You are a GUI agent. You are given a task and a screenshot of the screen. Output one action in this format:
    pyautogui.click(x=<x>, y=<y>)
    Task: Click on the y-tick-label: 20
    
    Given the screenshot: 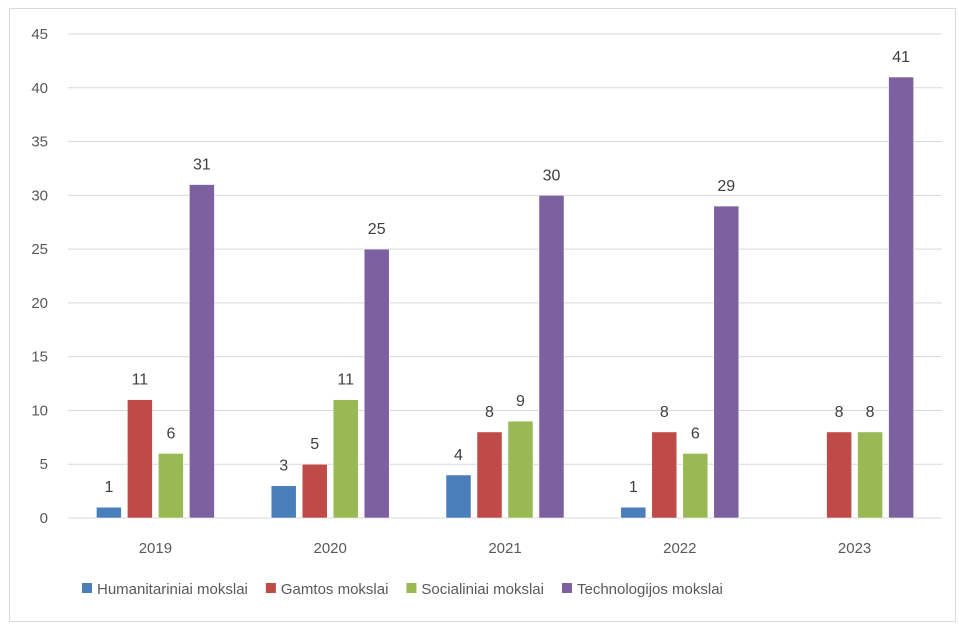 What is the action you would take?
    pyautogui.click(x=39, y=303)
    